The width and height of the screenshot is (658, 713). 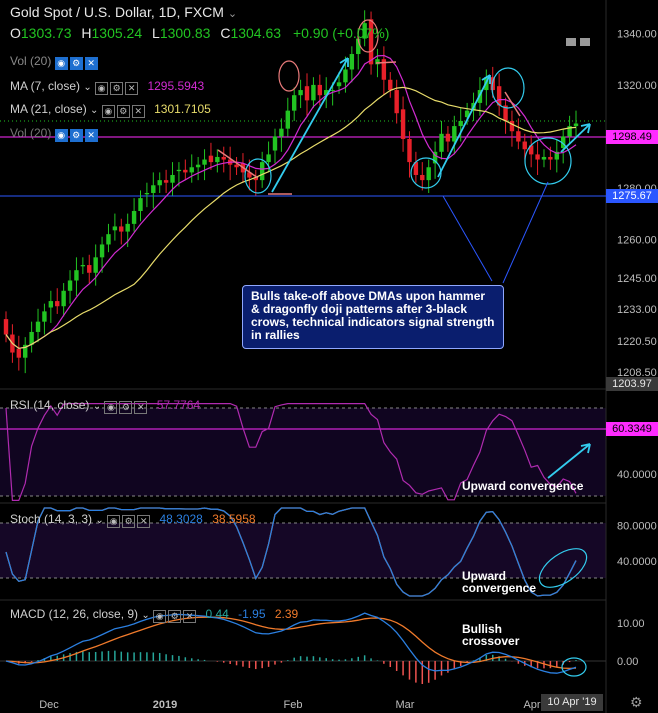 What do you see at coordinates (165, 705) in the screenshot?
I see `date-tick-label: 2019` at bounding box center [165, 705].